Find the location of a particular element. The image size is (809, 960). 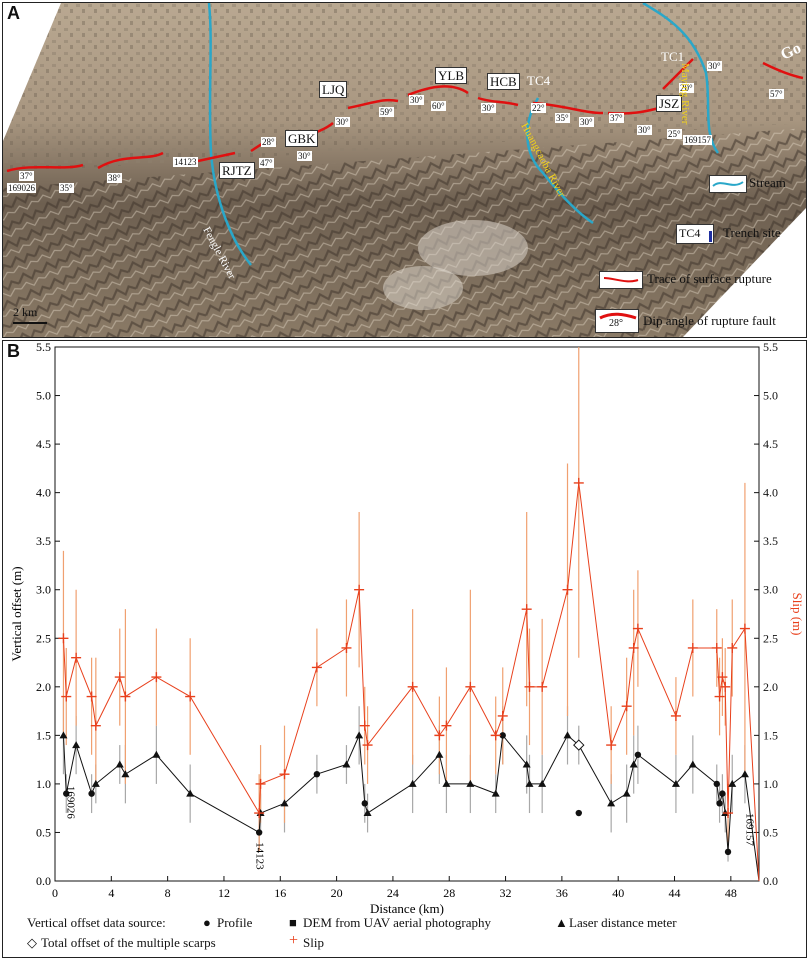

y-axis-label: Vertical offset (m) is located at coordinates (16, 613).